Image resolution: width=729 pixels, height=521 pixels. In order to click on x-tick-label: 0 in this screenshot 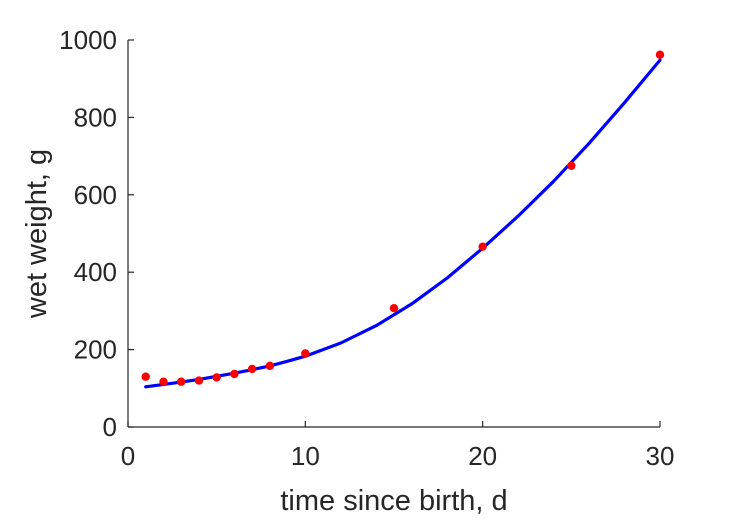, I will do `click(128, 456)`.